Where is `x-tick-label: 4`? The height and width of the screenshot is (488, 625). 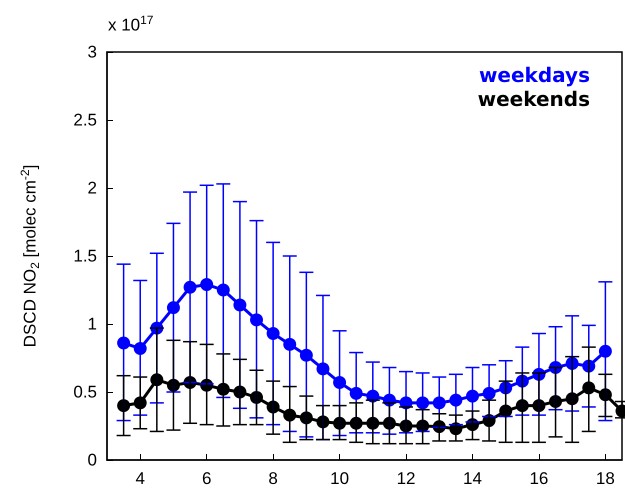
x-tick-label: 4 is located at coordinates (140, 478).